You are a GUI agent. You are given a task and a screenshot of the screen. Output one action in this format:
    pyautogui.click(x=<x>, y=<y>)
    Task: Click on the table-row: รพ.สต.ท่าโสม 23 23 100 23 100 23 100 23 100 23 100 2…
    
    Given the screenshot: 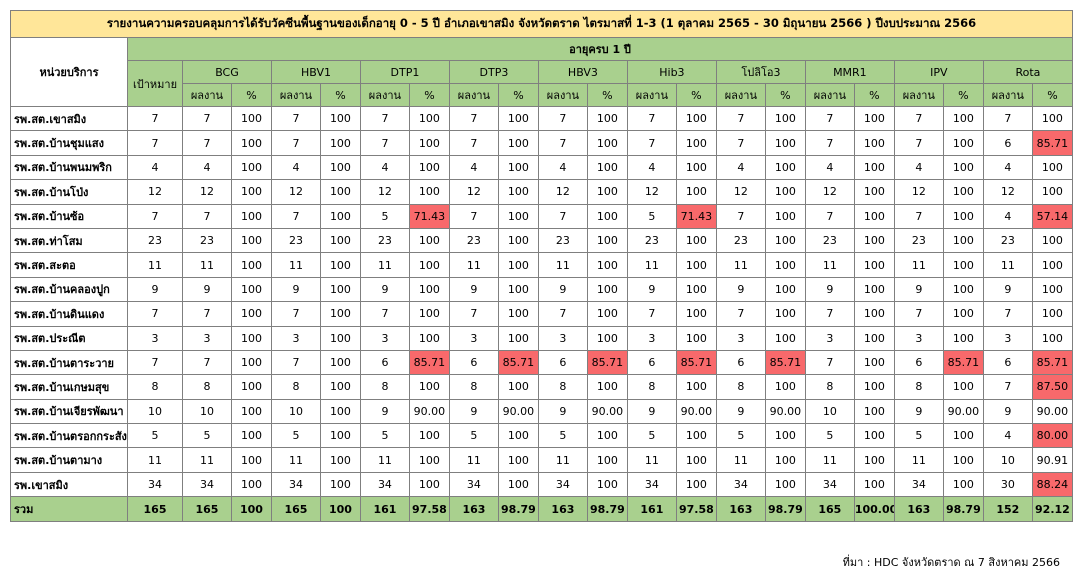 What is the action you would take?
    pyautogui.click(x=542, y=240)
    